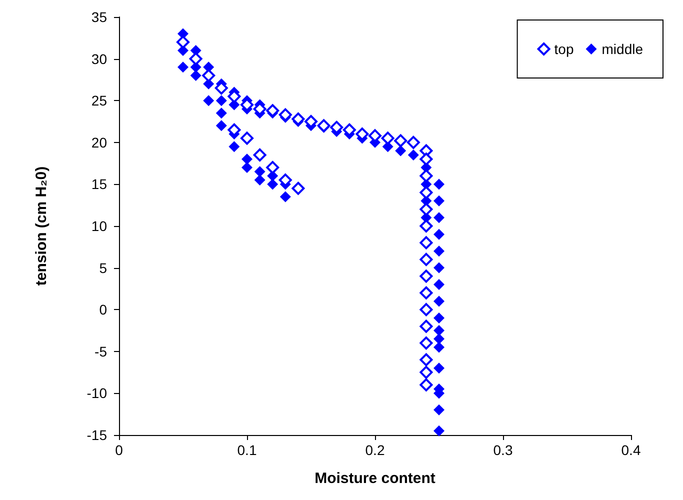 This screenshot has height=500, width=683. What do you see at coordinates (631, 450) in the screenshot?
I see `x-tick-label: 0.4` at bounding box center [631, 450].